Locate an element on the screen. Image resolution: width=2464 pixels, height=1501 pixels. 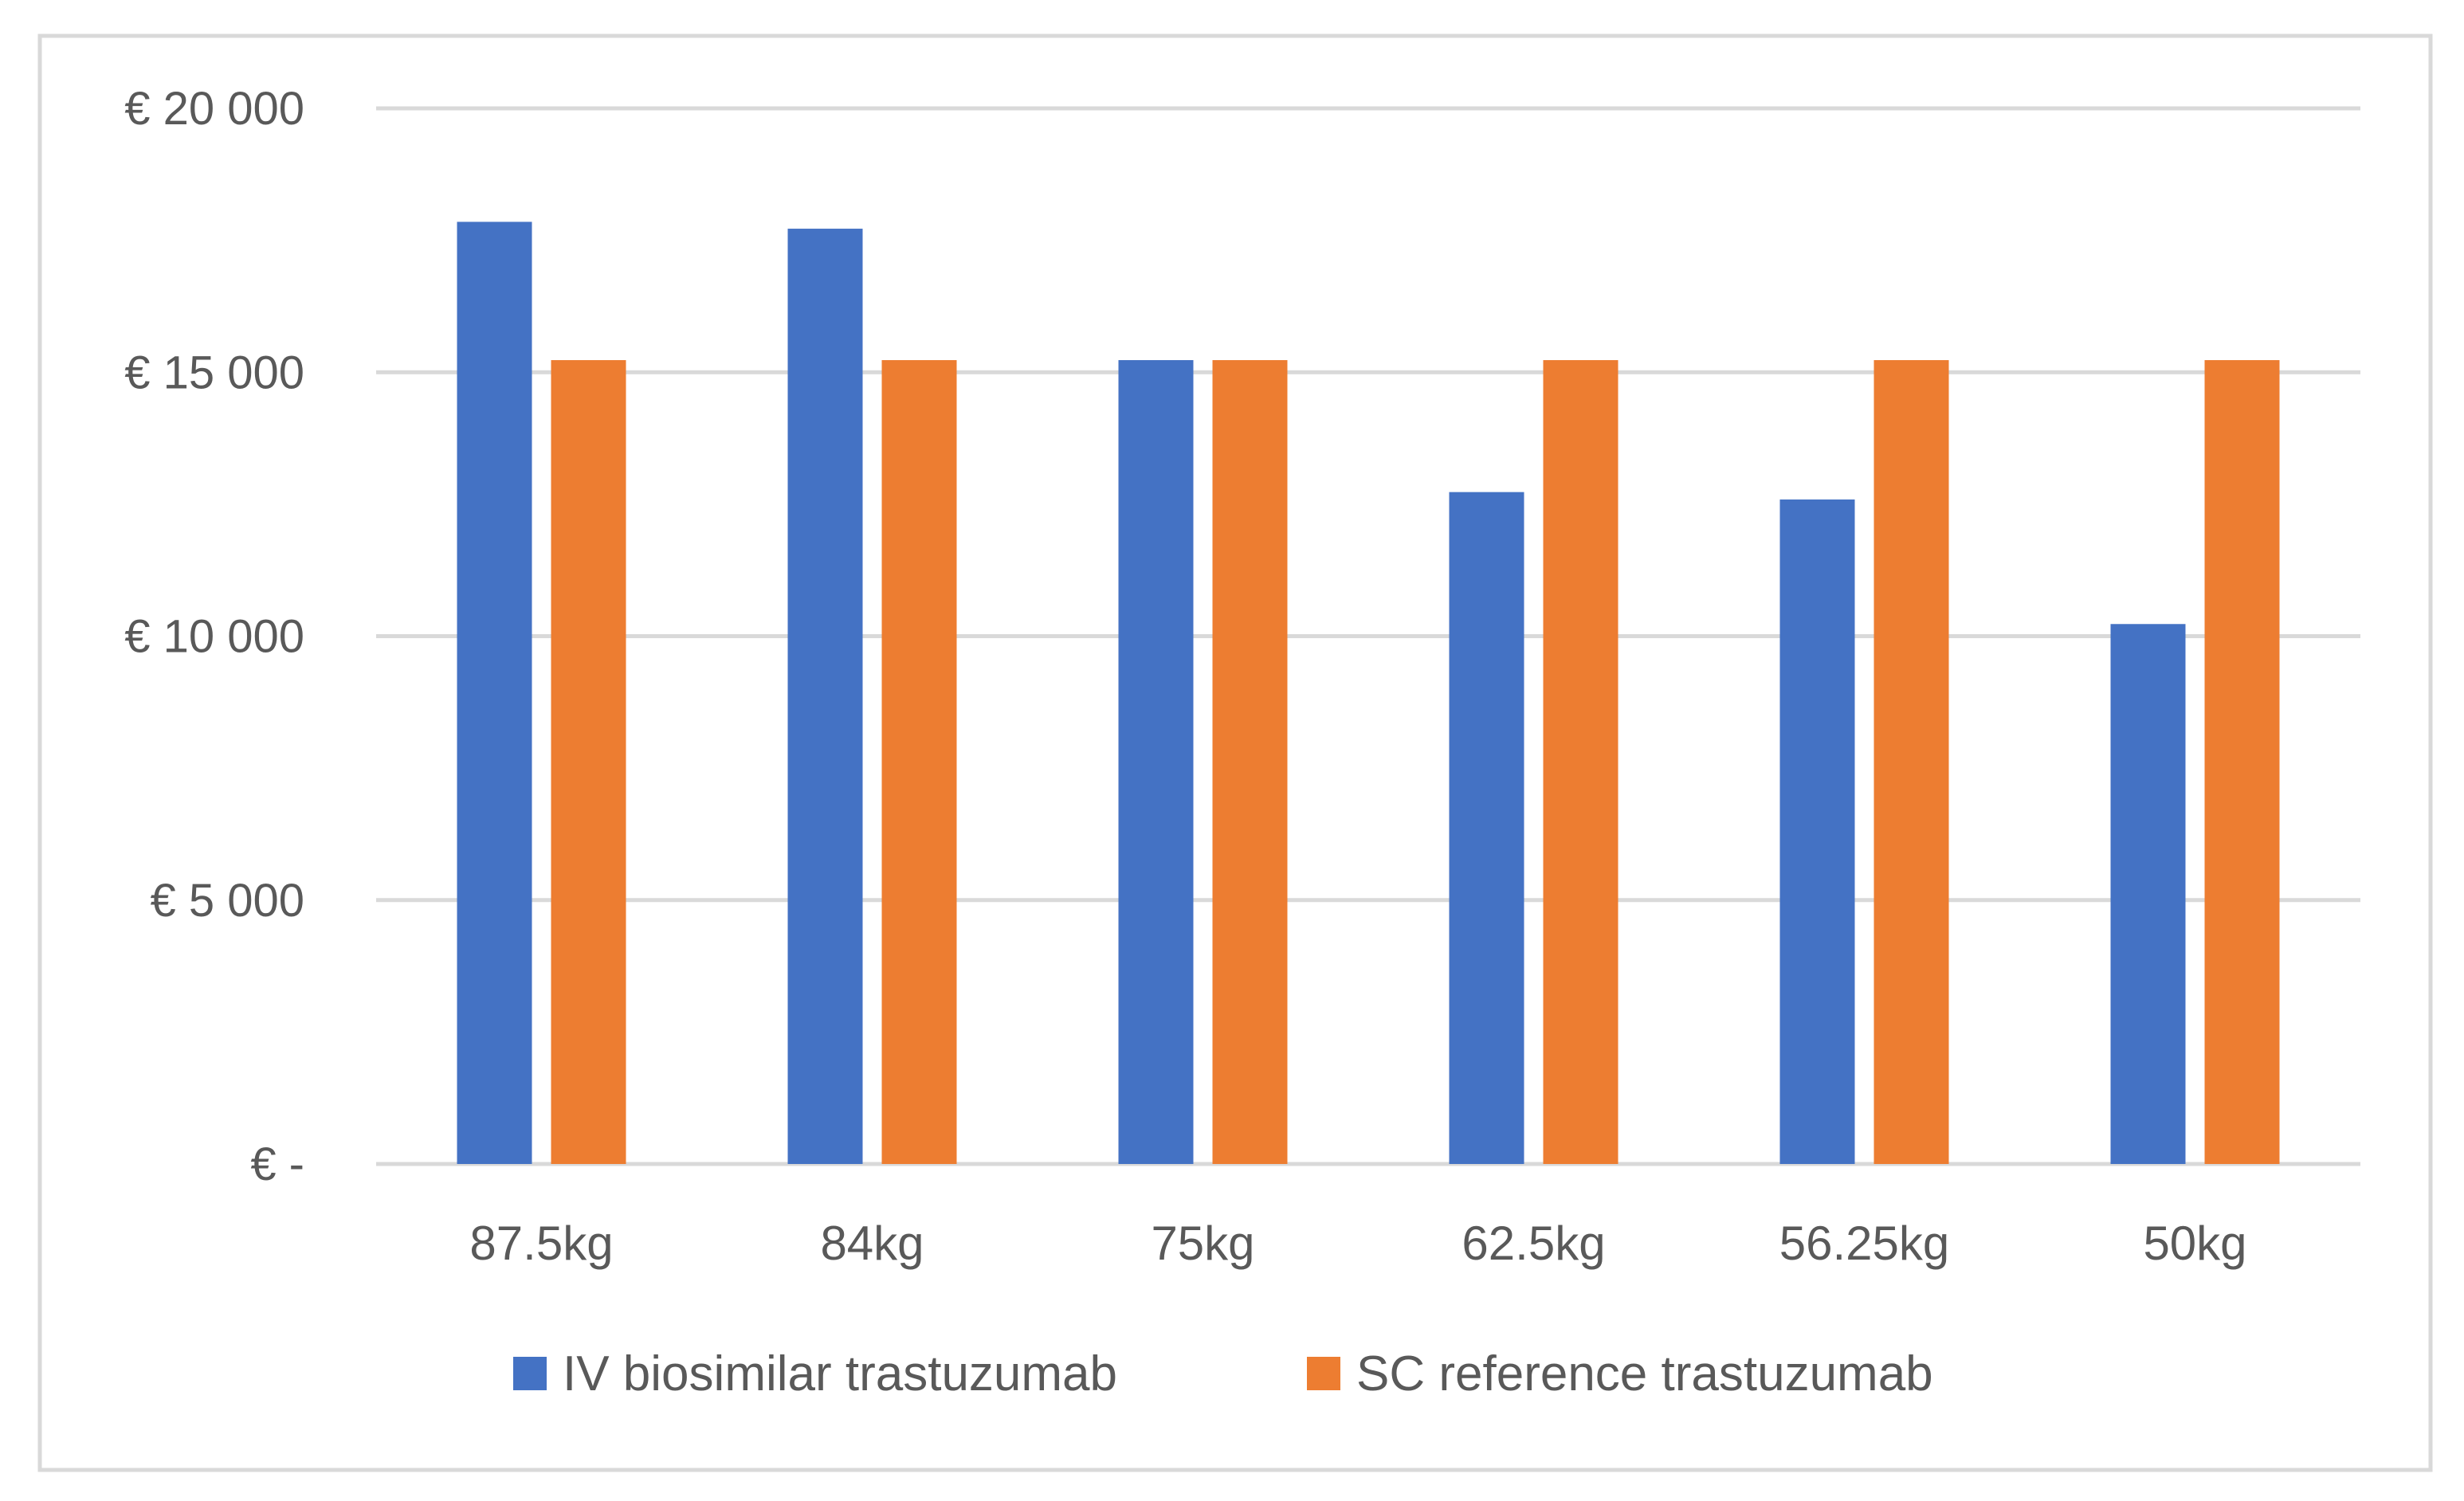
bar-sc-reference-87-5kg is located at coordinates (588, 762).